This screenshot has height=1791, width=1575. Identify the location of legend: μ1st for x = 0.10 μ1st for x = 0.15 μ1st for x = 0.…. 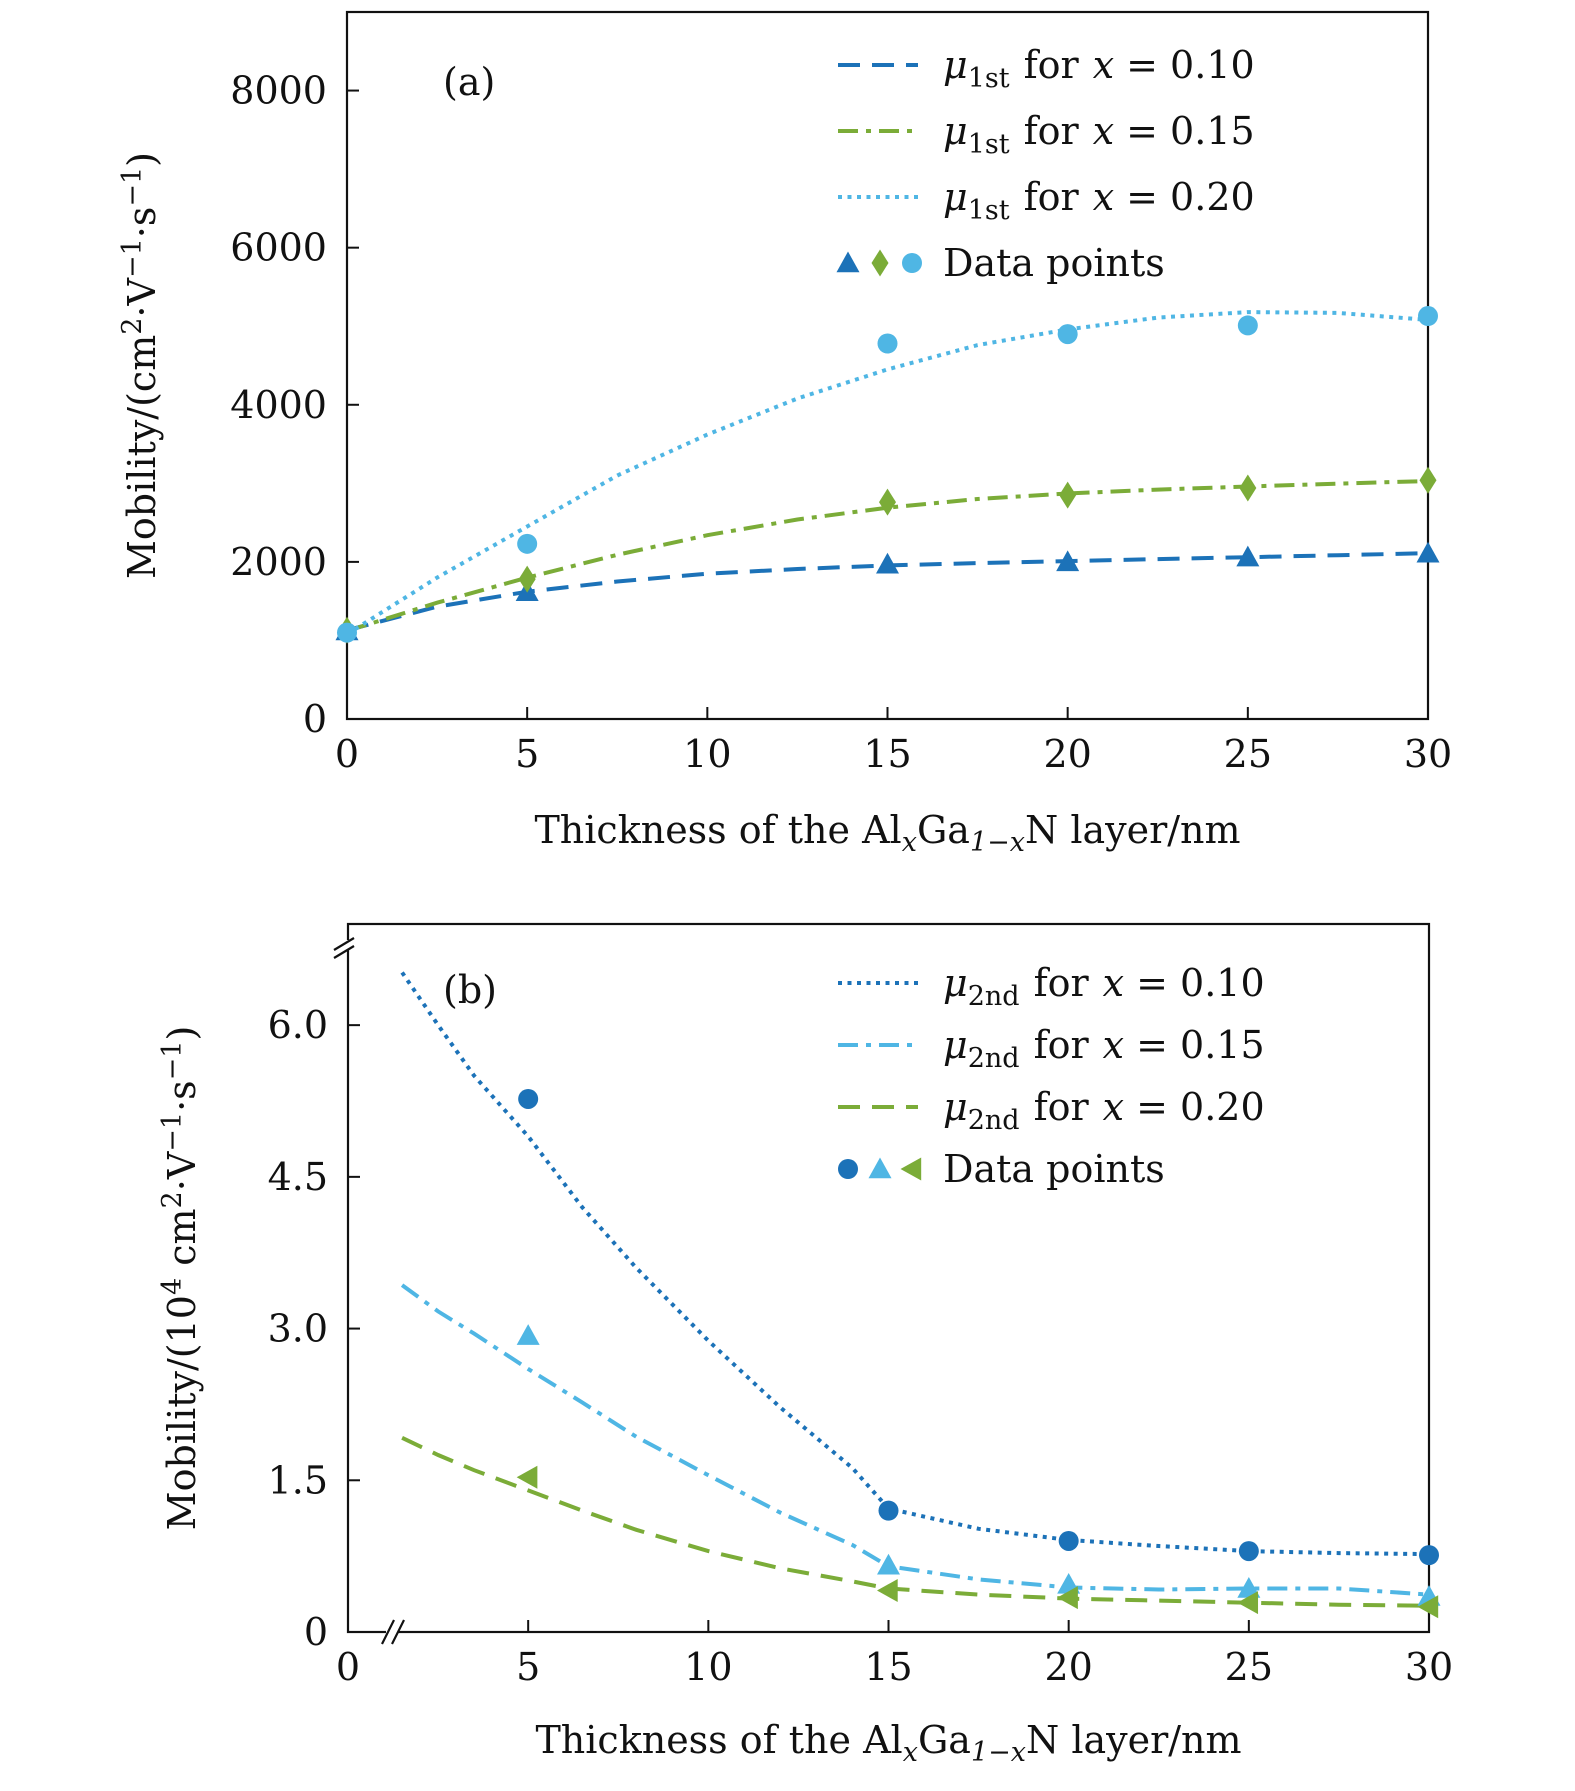
(1045, 164).